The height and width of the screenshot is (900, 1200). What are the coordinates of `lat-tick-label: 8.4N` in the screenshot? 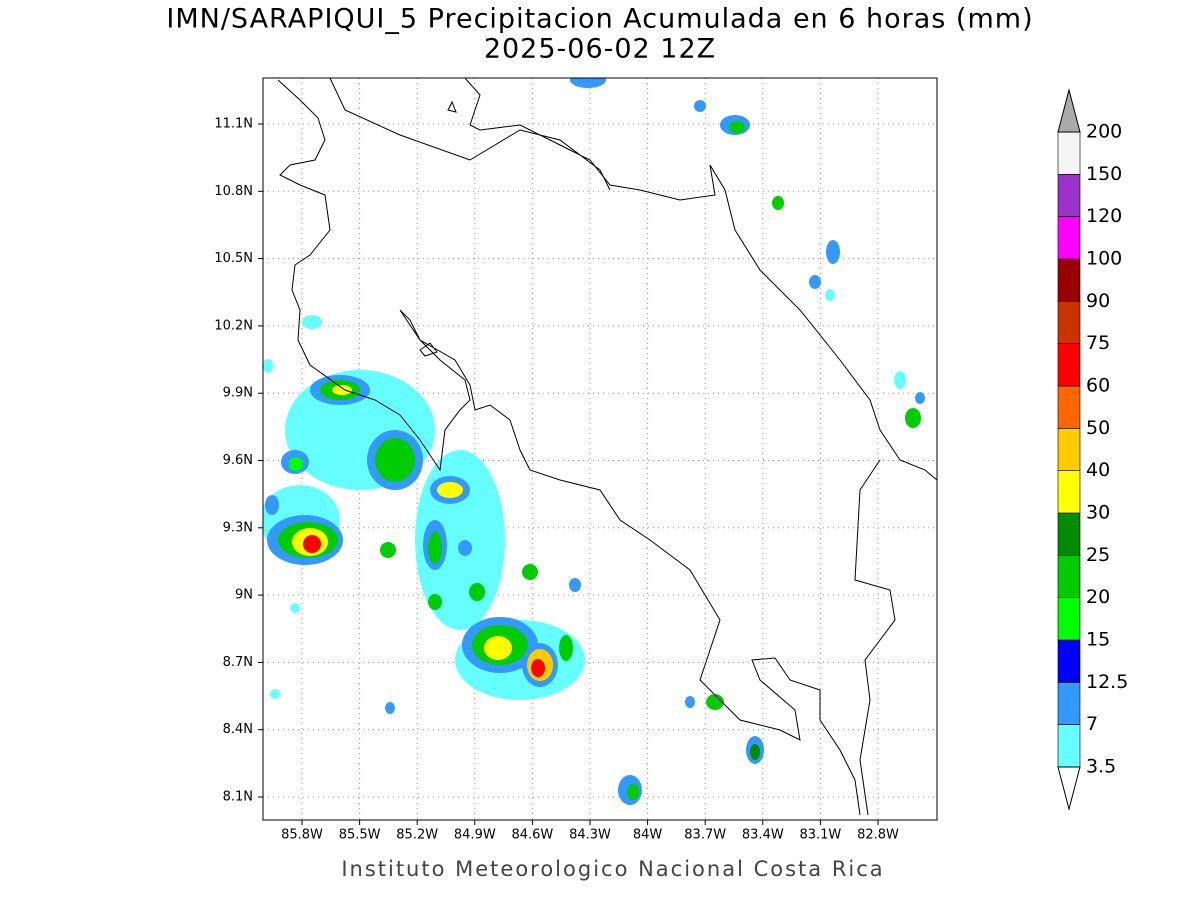 It's located at (238, 729).